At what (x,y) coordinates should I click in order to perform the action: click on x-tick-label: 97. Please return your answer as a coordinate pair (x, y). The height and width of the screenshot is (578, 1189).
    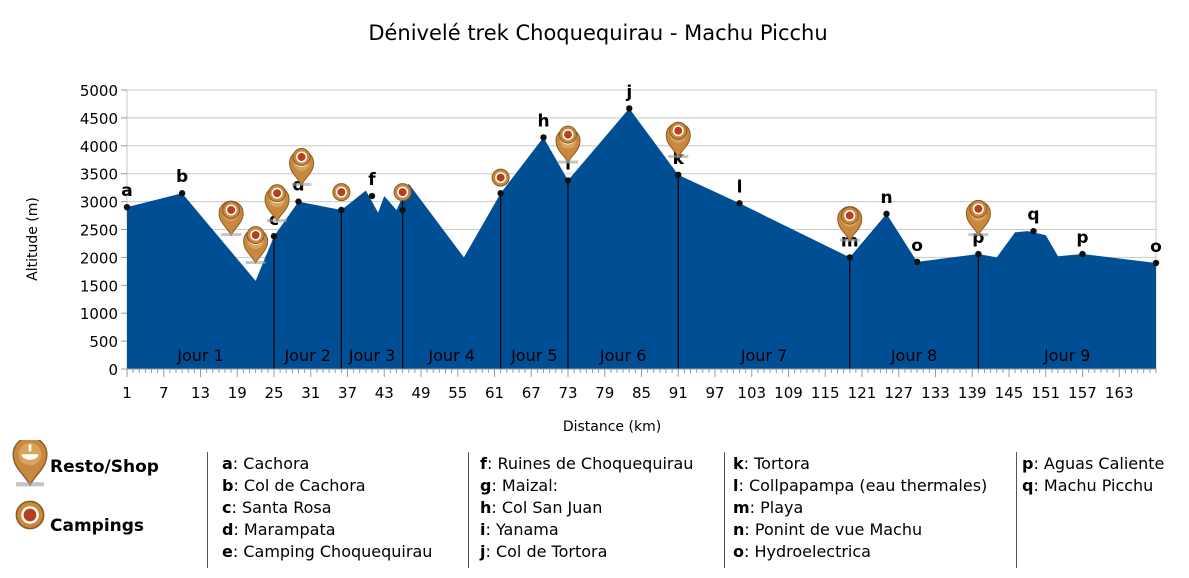
    Looking at the image, I should click on (714, 393).